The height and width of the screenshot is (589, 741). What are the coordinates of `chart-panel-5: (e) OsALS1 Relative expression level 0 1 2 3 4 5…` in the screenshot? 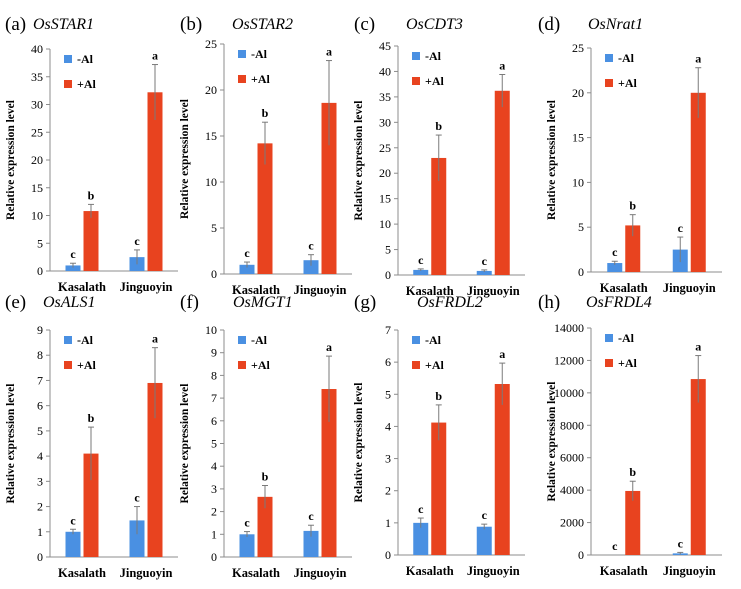 It's located at (91, 436).